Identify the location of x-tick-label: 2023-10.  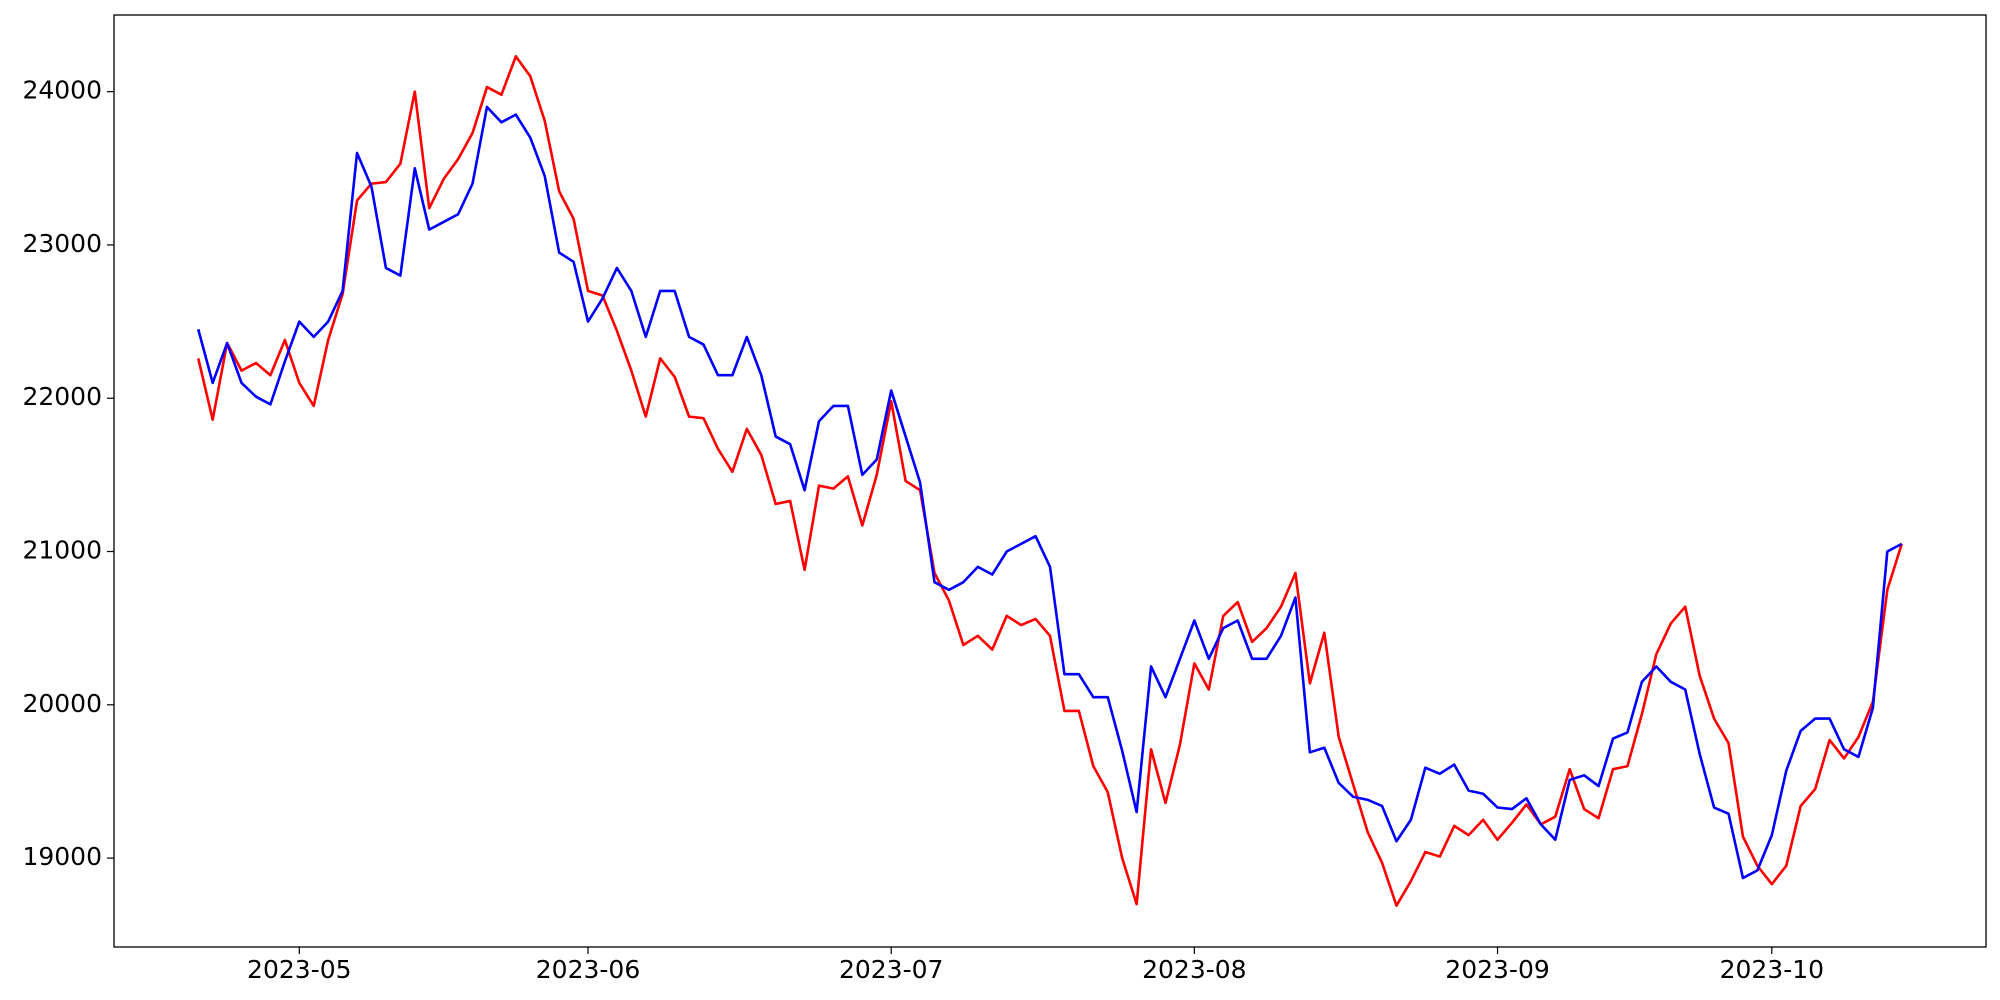
(1772, 969).